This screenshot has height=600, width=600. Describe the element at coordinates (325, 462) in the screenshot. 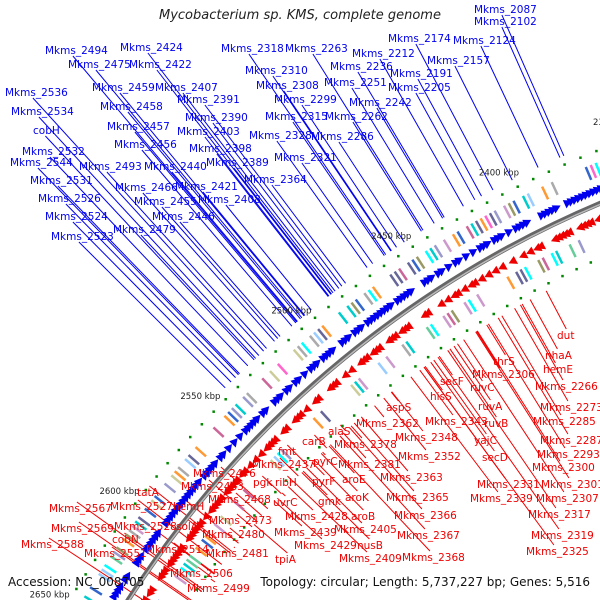

I see `reverse-gene-label: pyrC` at that location.